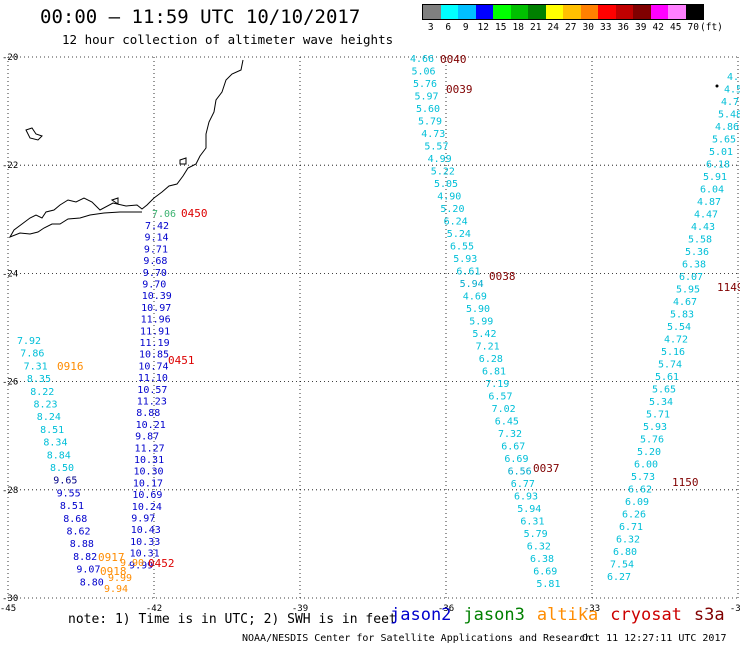  I want to click on color-scale-label: 15, so click(501, 27).